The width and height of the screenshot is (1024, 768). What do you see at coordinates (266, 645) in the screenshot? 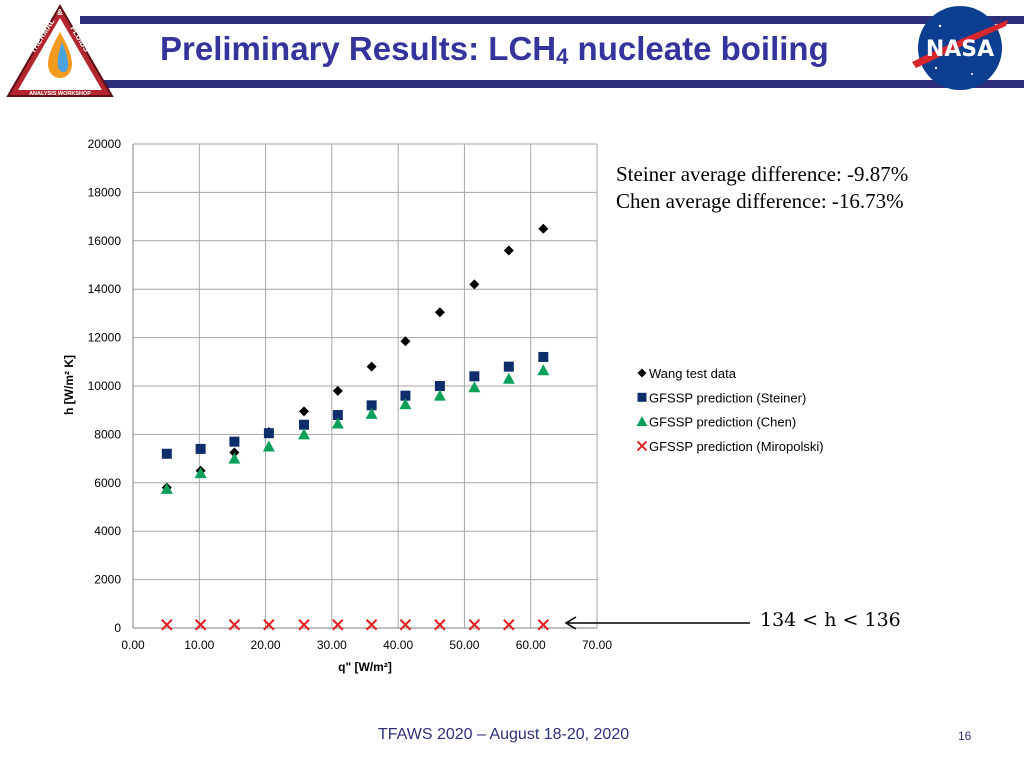
I see `x-tick-label: 20.00` at bounding box center [266, 645].